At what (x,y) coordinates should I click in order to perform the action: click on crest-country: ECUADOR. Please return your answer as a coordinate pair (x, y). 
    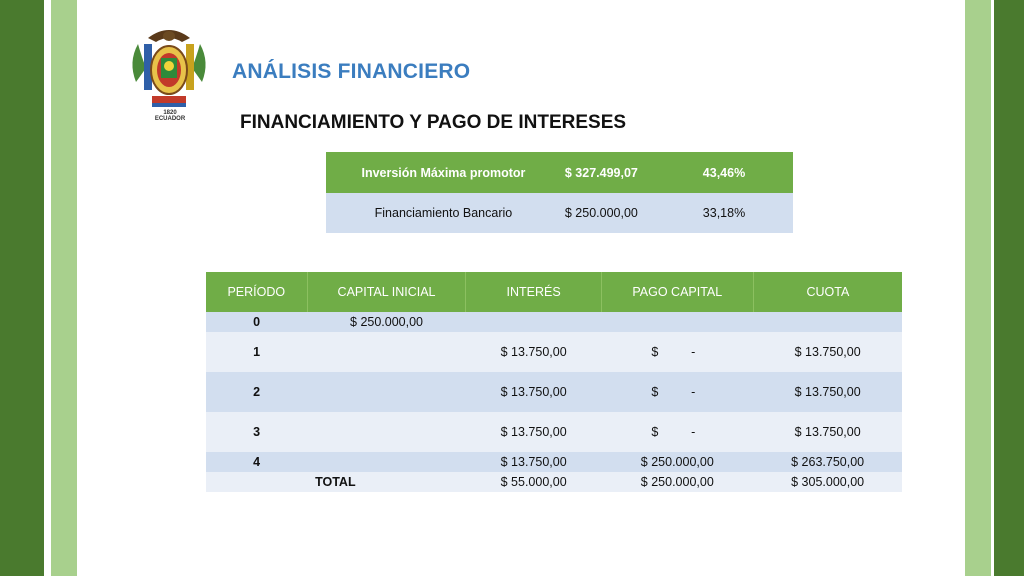
    Looking at the image, I should click on (170, 119).